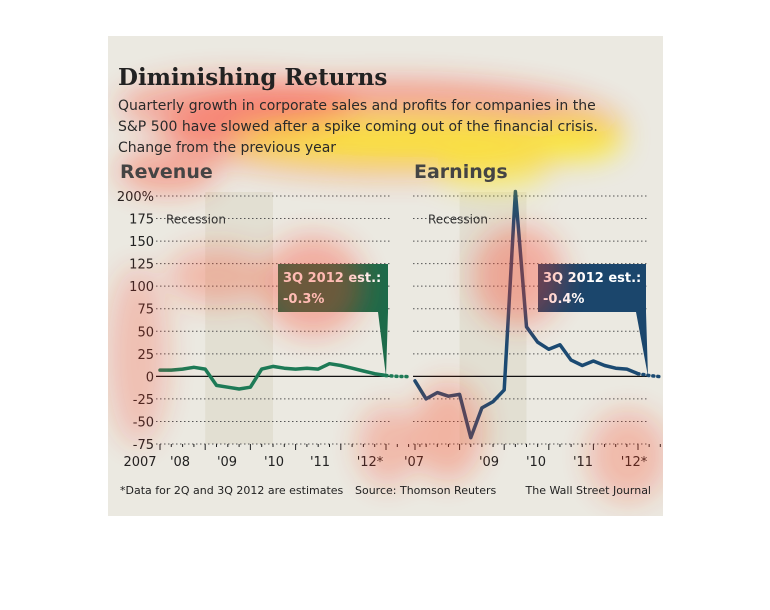  Describe the element at coordinates (141, 220) in the screenshot. I see `y-tick-label: 175` at that location.